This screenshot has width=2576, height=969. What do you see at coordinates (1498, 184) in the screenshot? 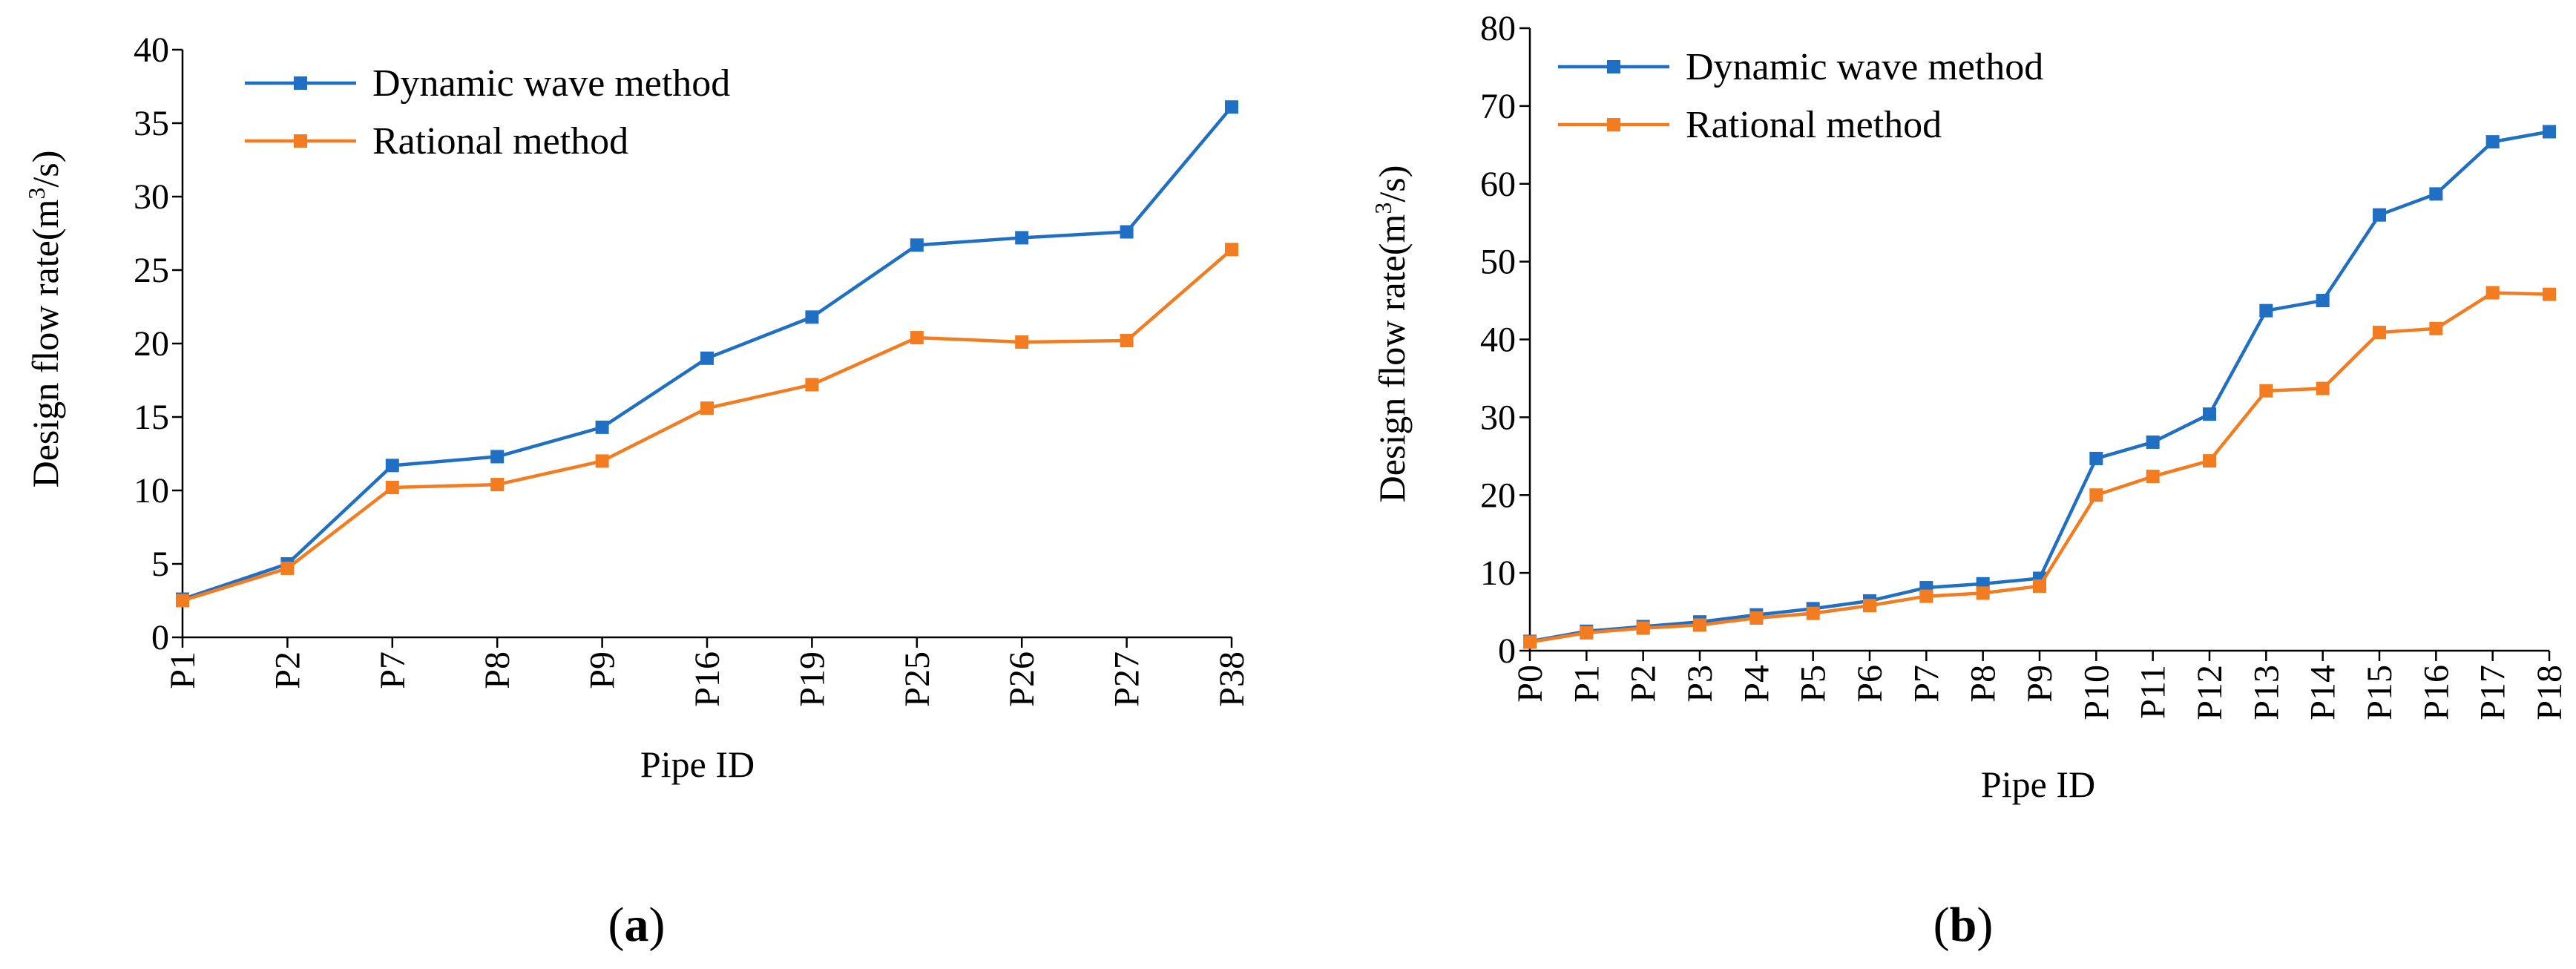
I see `y-tick-label: 60` at bounding box center [1498, 184].